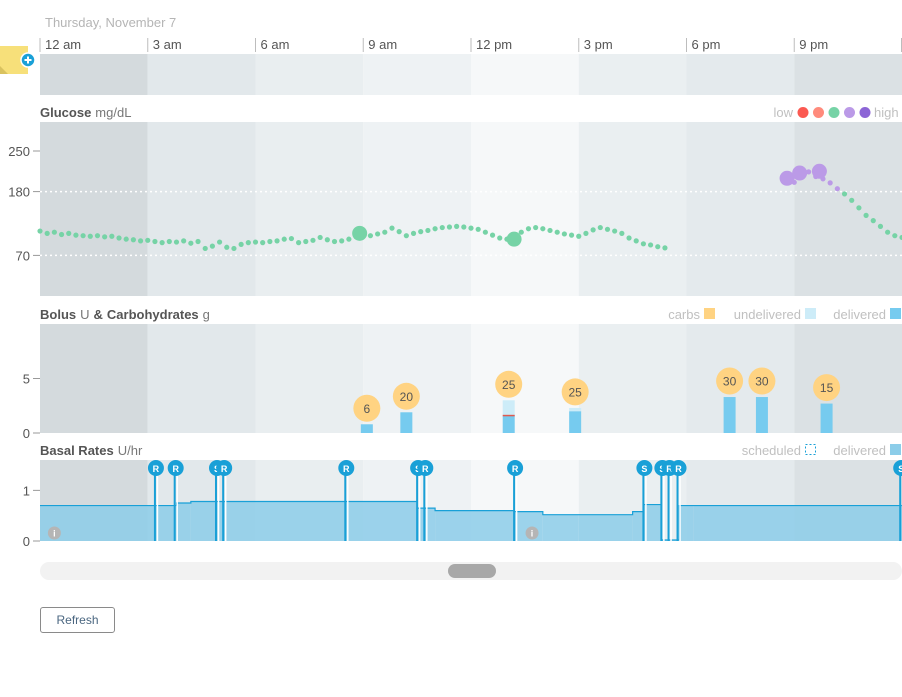 This screenshot has height=697, width=902. I want to click on legend-carbs-swatch, so click(709, 313).